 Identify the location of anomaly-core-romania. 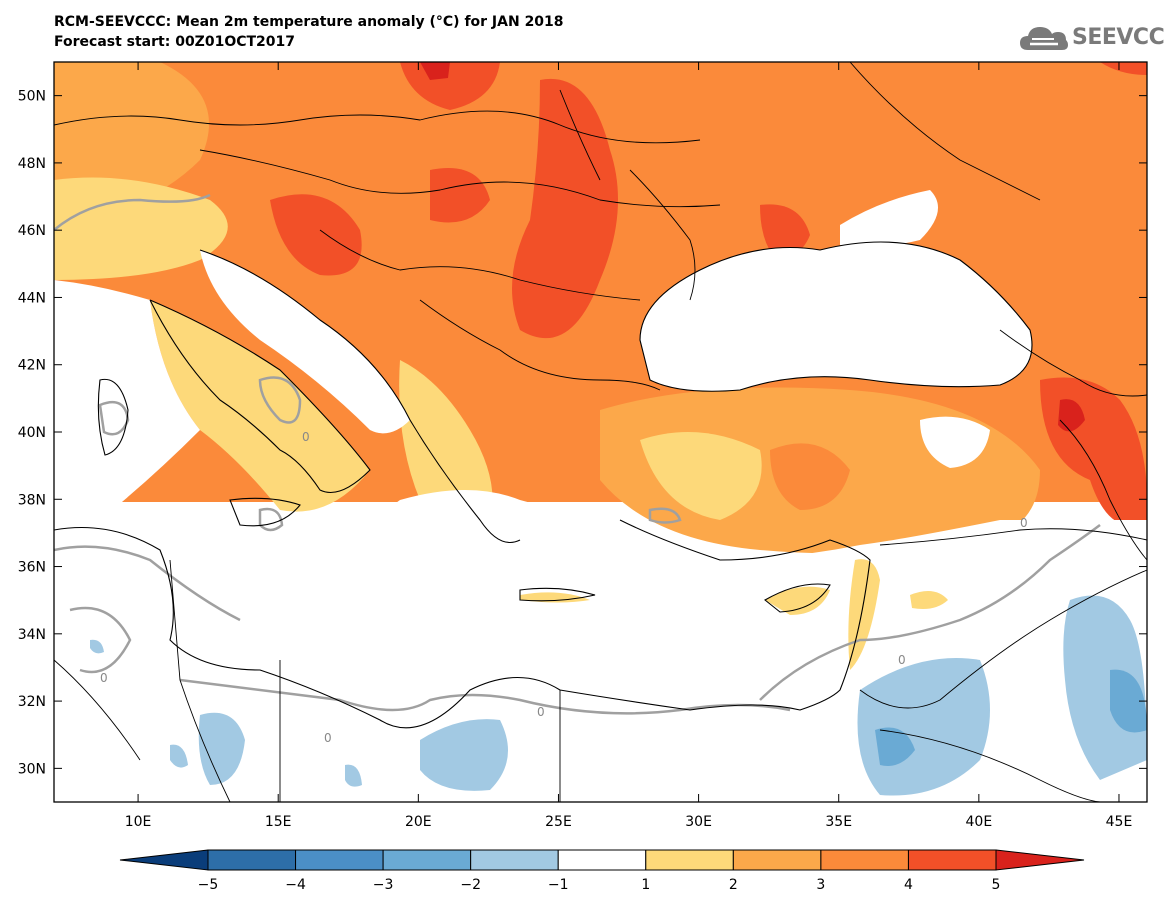
(565, 208).